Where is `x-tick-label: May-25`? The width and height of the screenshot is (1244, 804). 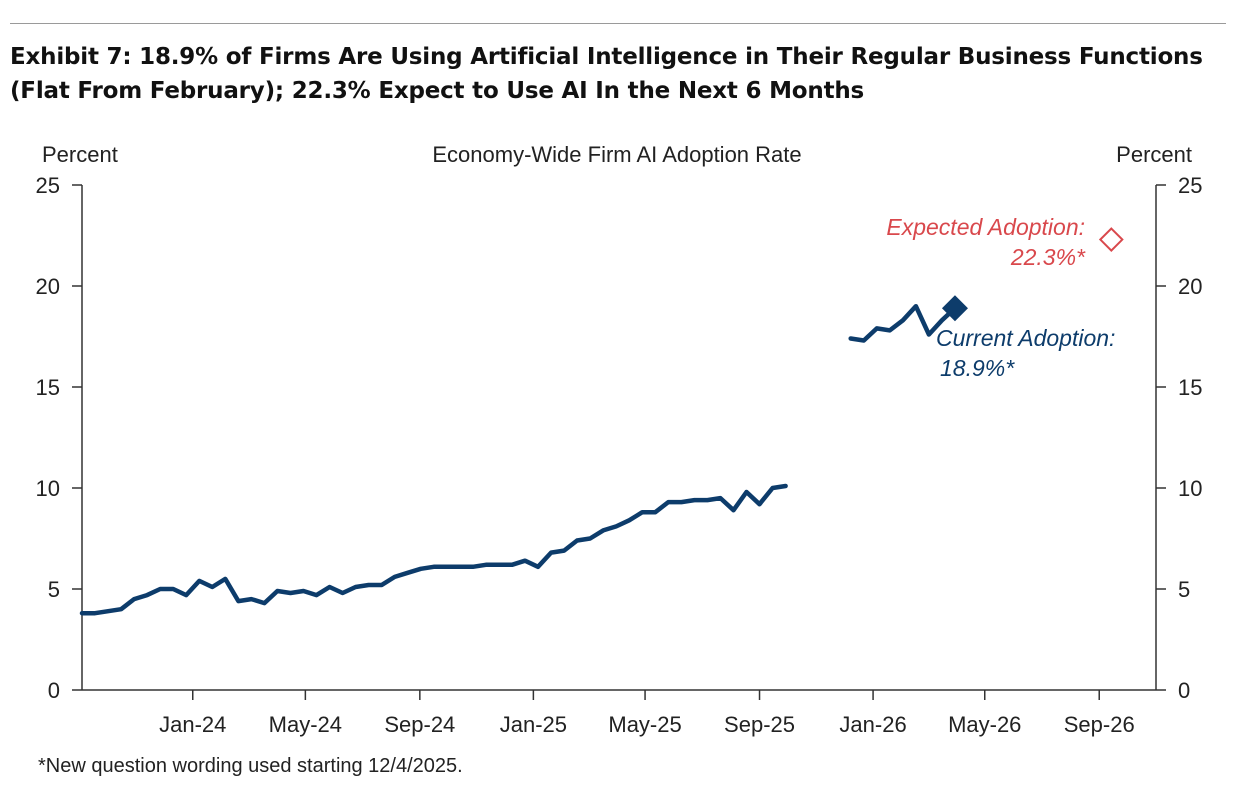 x-tick-label: May-25 is located at coordinates (644, 724).